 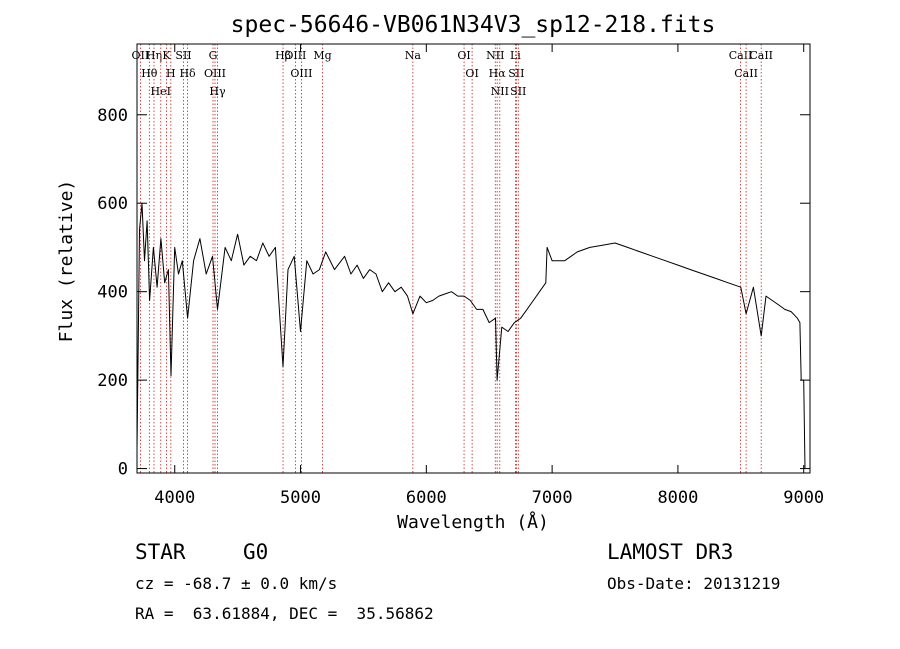 What do you see at coordinates (426, 498) in the screenshot?
I see `x-tick-label: 6000` at bounding box center [426, 498].